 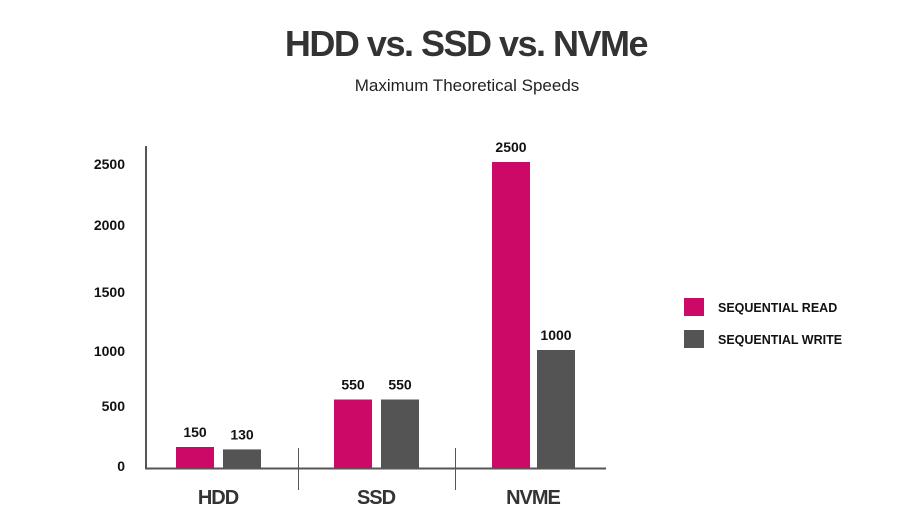 I want to click on y-tick-label: 2500, so click(x=109, y=164).